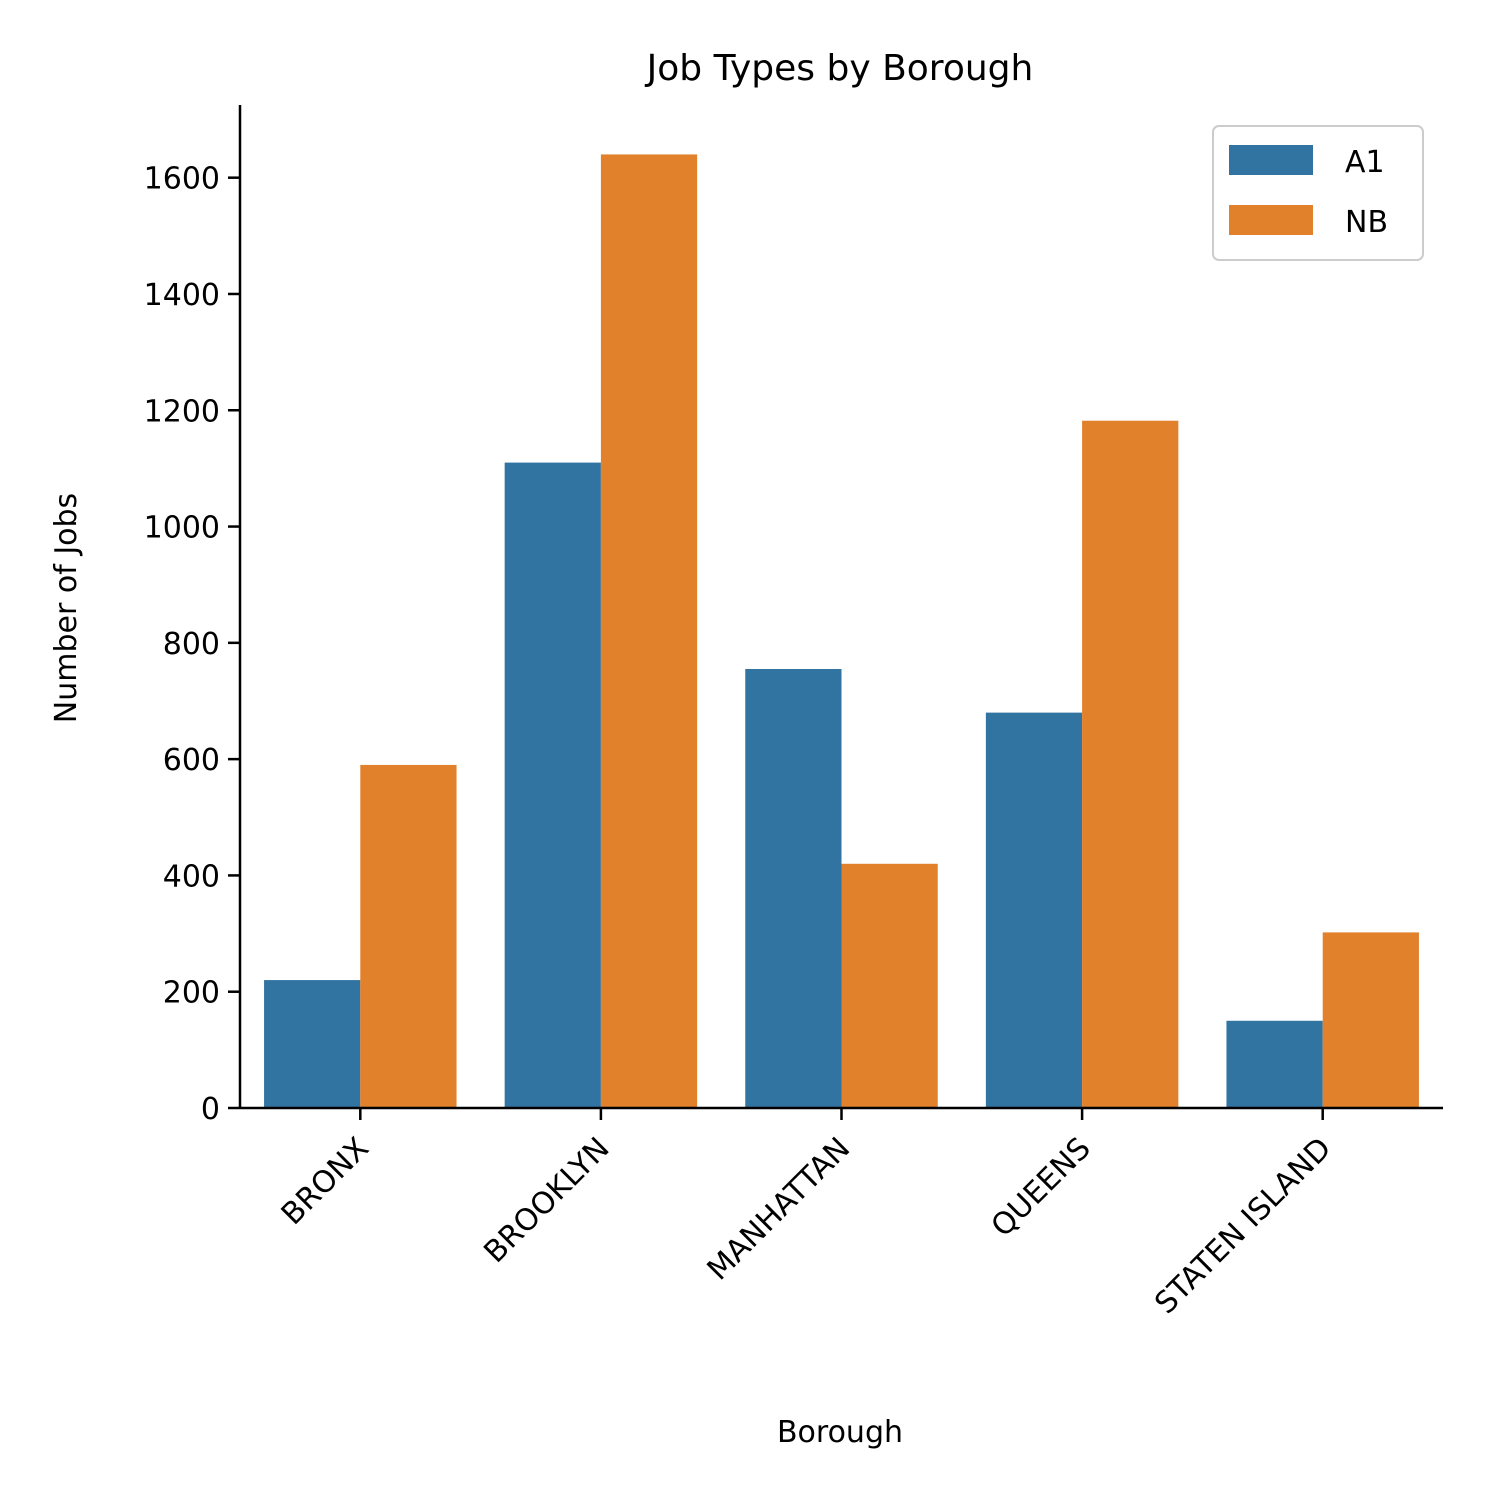  I want to click on y-tick-label: 1000, so click(182, 528).